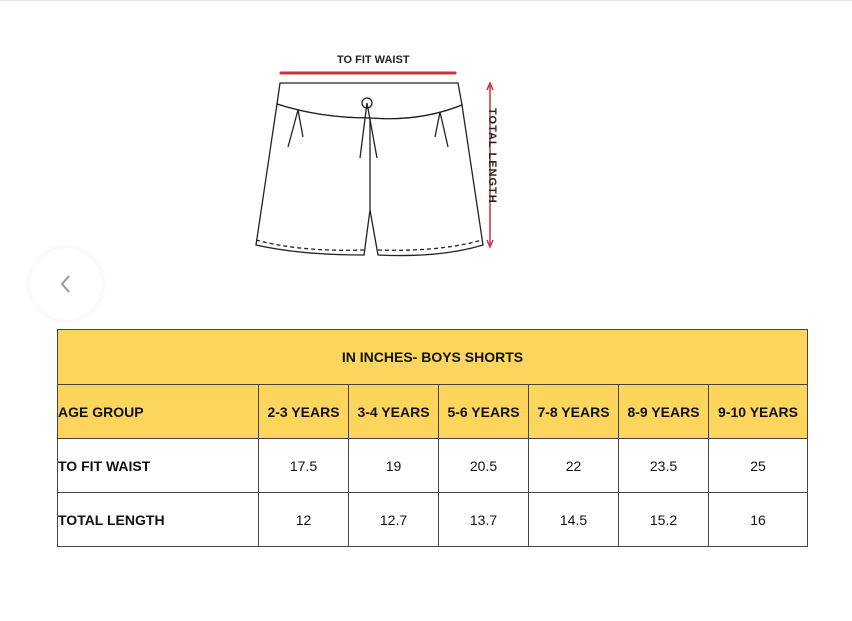  What do you see at coordinates (303, 519) in the screenshot?
I see `table-cell: 12` at bounding box center [303, 519].